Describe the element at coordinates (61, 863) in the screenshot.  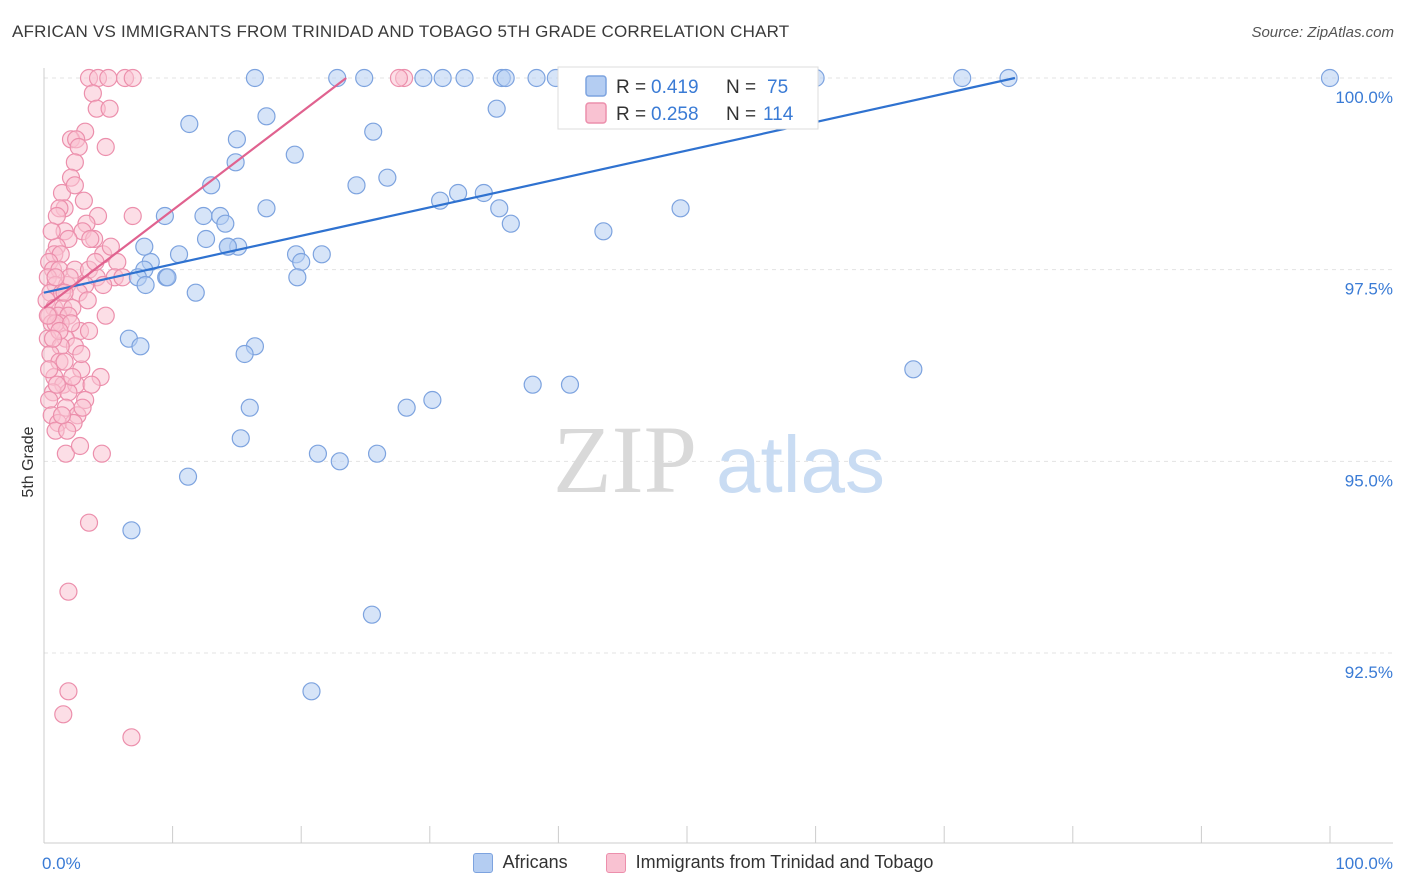
I see `x-tick-label-min: 0.0%` at that location.